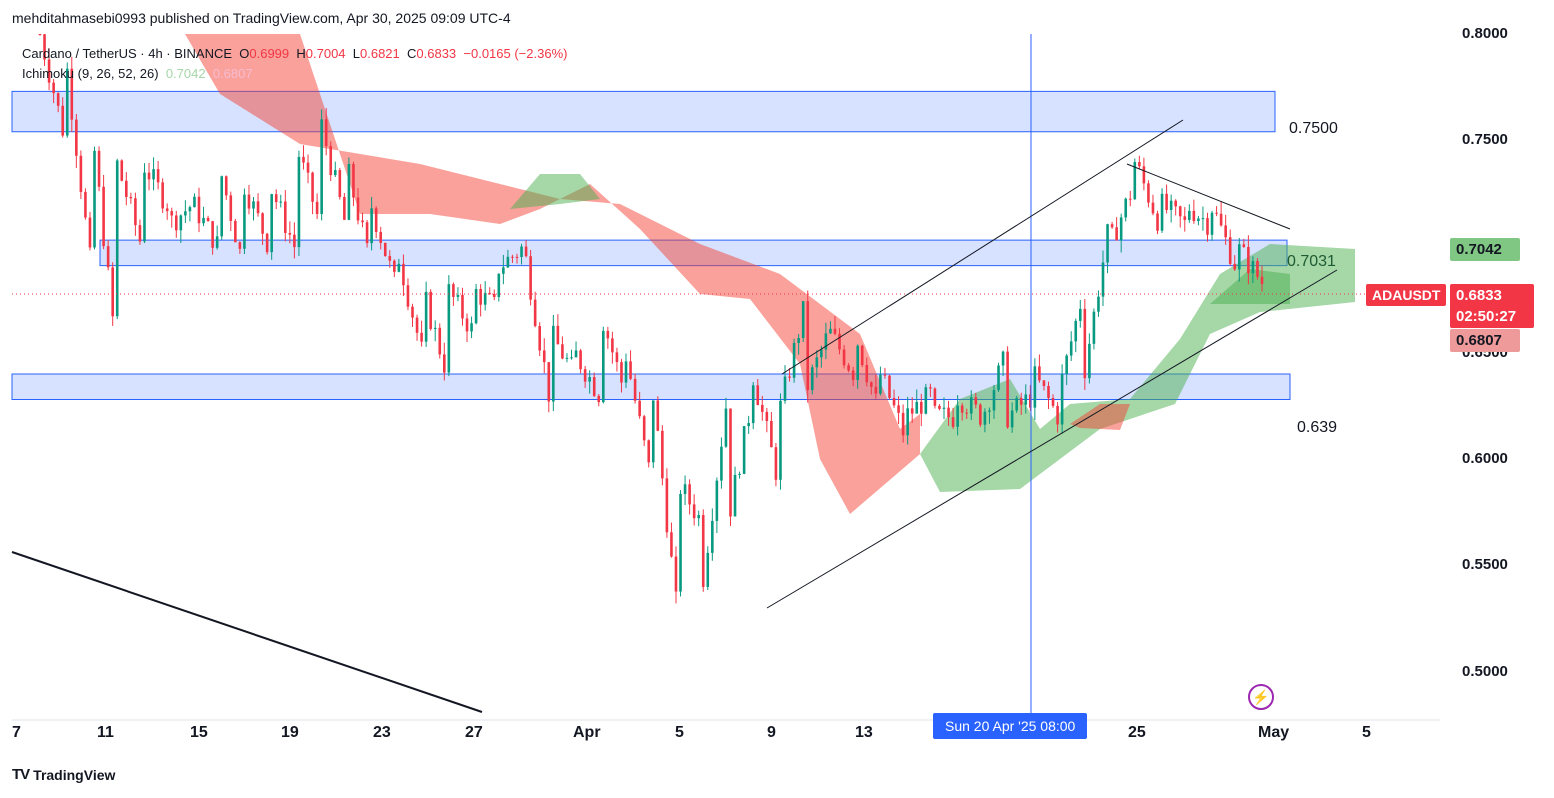  Describe the element at coordinates (380, 53) in the screenshot. I see `low-value: 0.6821` at that location.